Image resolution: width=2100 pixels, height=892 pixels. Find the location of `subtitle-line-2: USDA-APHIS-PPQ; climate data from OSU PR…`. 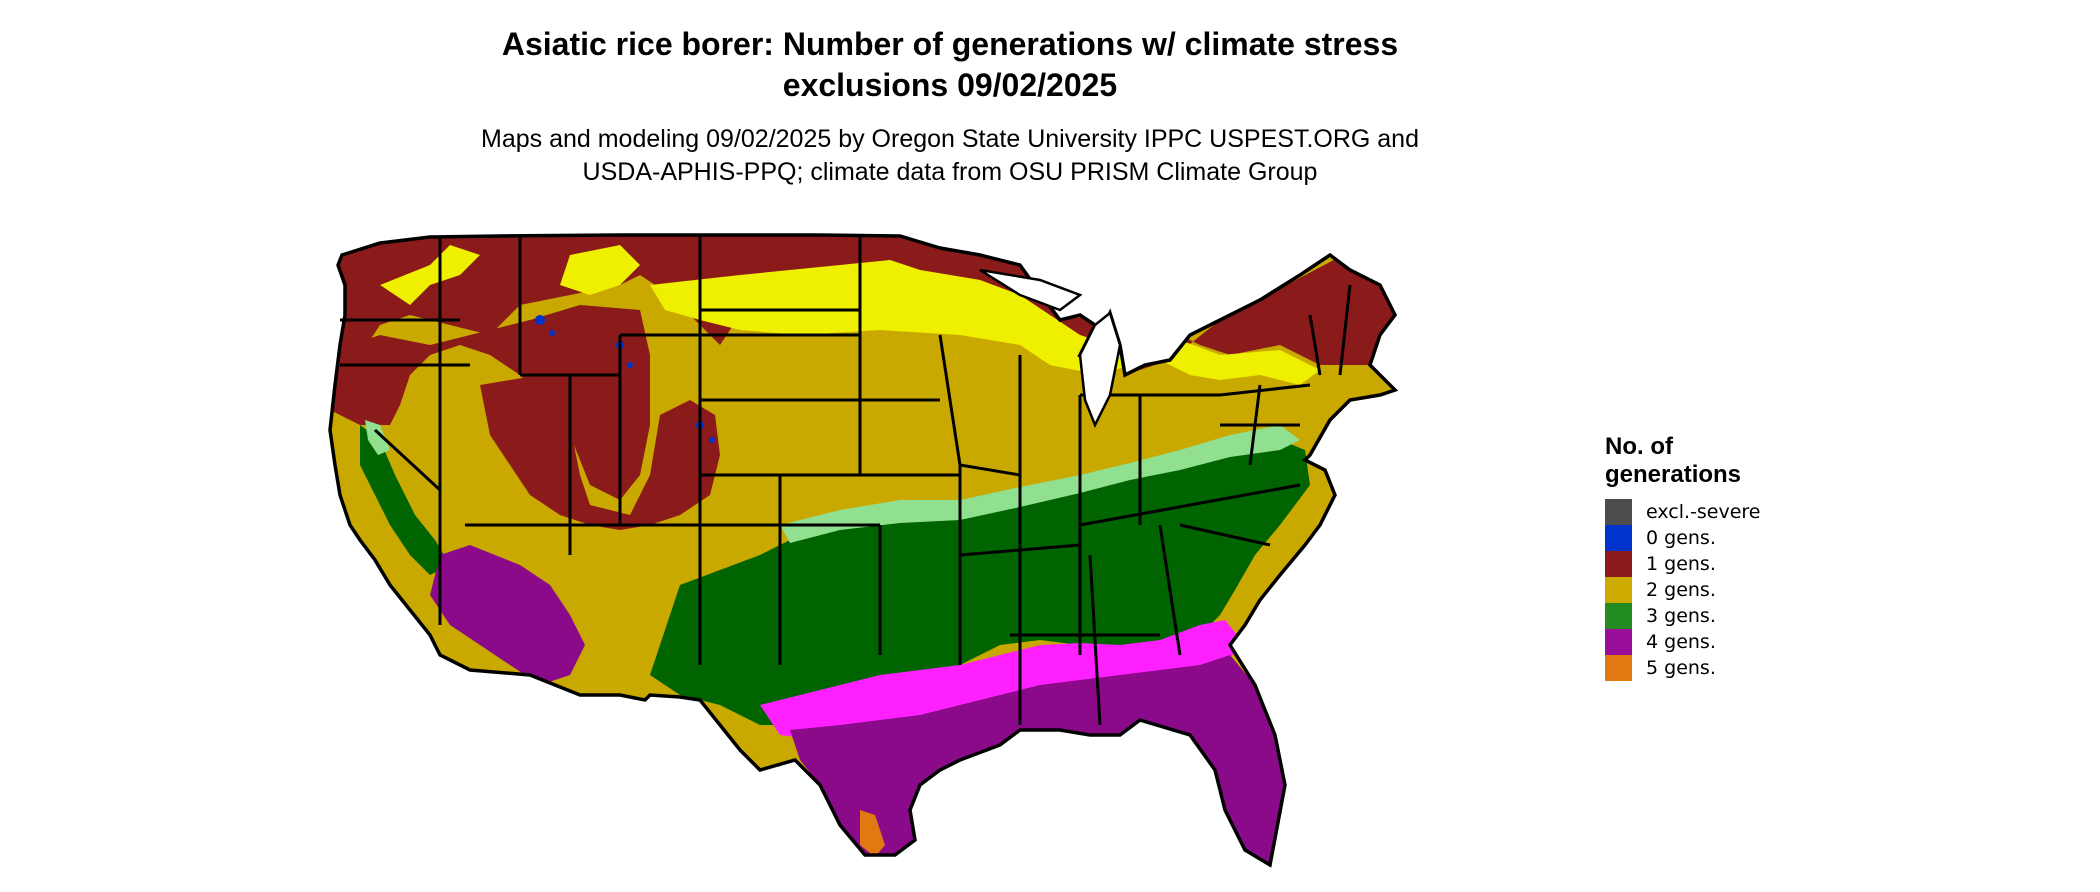

subtitle-line-2: USDA-APHIS-PPQ; climate data from OSU PR… is located at coordinates (950, 172).